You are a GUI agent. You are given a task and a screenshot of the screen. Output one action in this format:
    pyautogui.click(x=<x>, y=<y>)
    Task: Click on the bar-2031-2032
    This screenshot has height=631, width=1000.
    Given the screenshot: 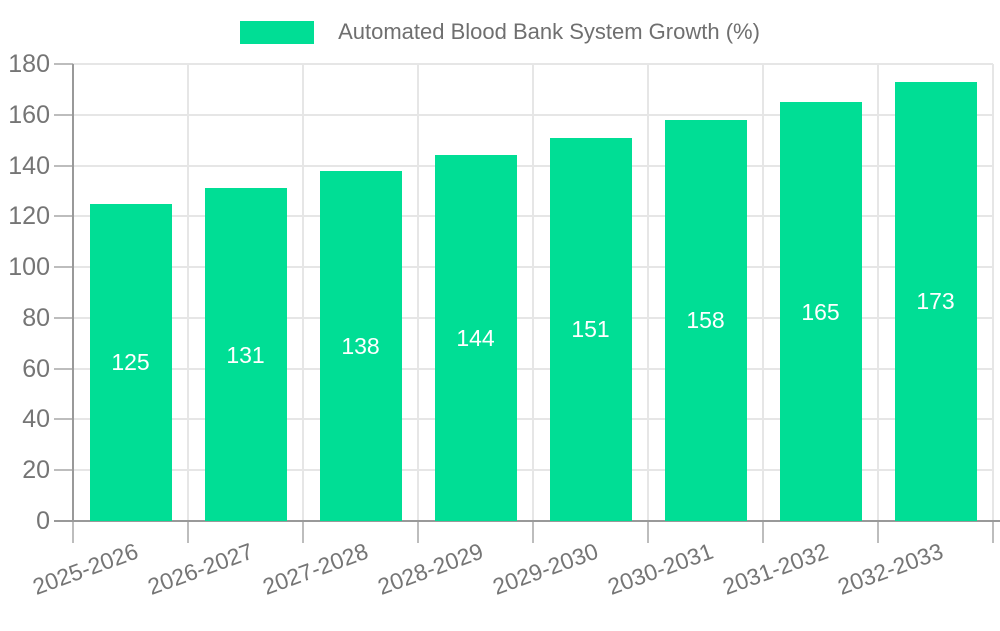 What is the action you would take?
    pyautogui.click(x=820, y=311)
    